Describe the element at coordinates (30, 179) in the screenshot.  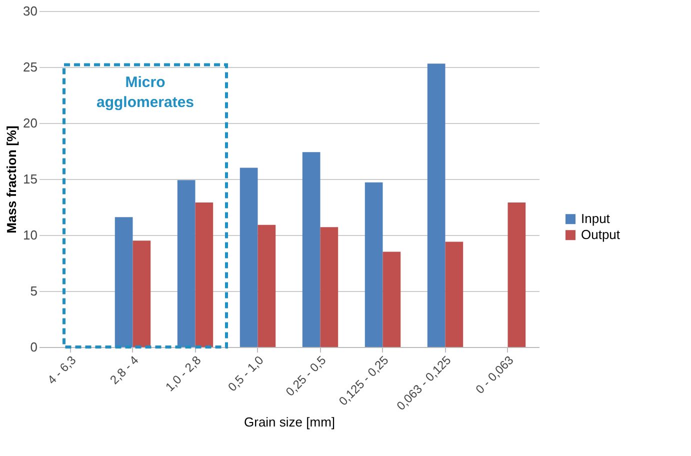
I see `y-tick-label: 15` at that location.